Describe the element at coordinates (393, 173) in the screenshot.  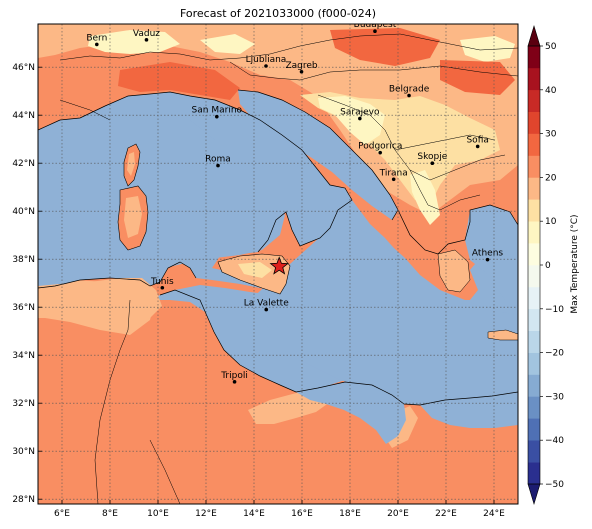
I see `city-label: Tirana` at that location.